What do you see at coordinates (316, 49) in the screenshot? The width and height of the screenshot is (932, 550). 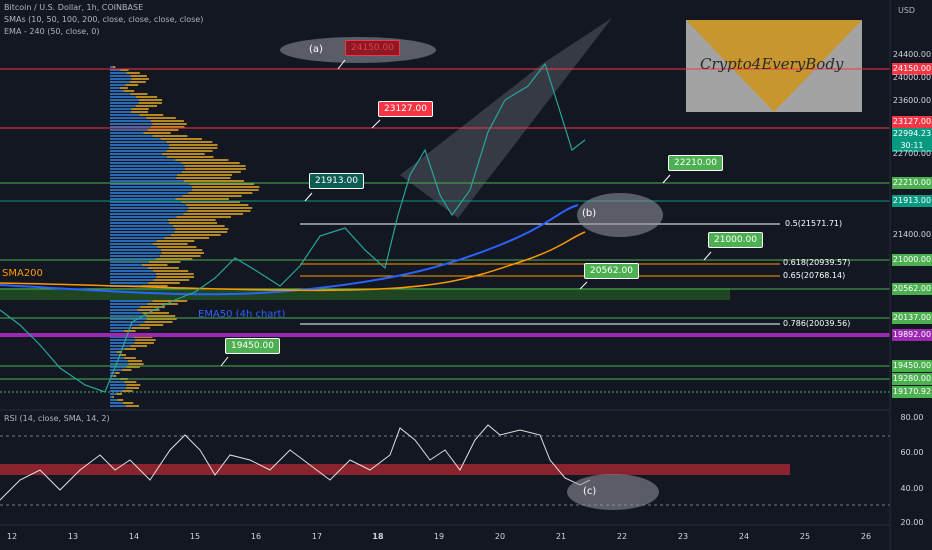 I see `wave-marker: (a)` at bounding box center [316, 49].